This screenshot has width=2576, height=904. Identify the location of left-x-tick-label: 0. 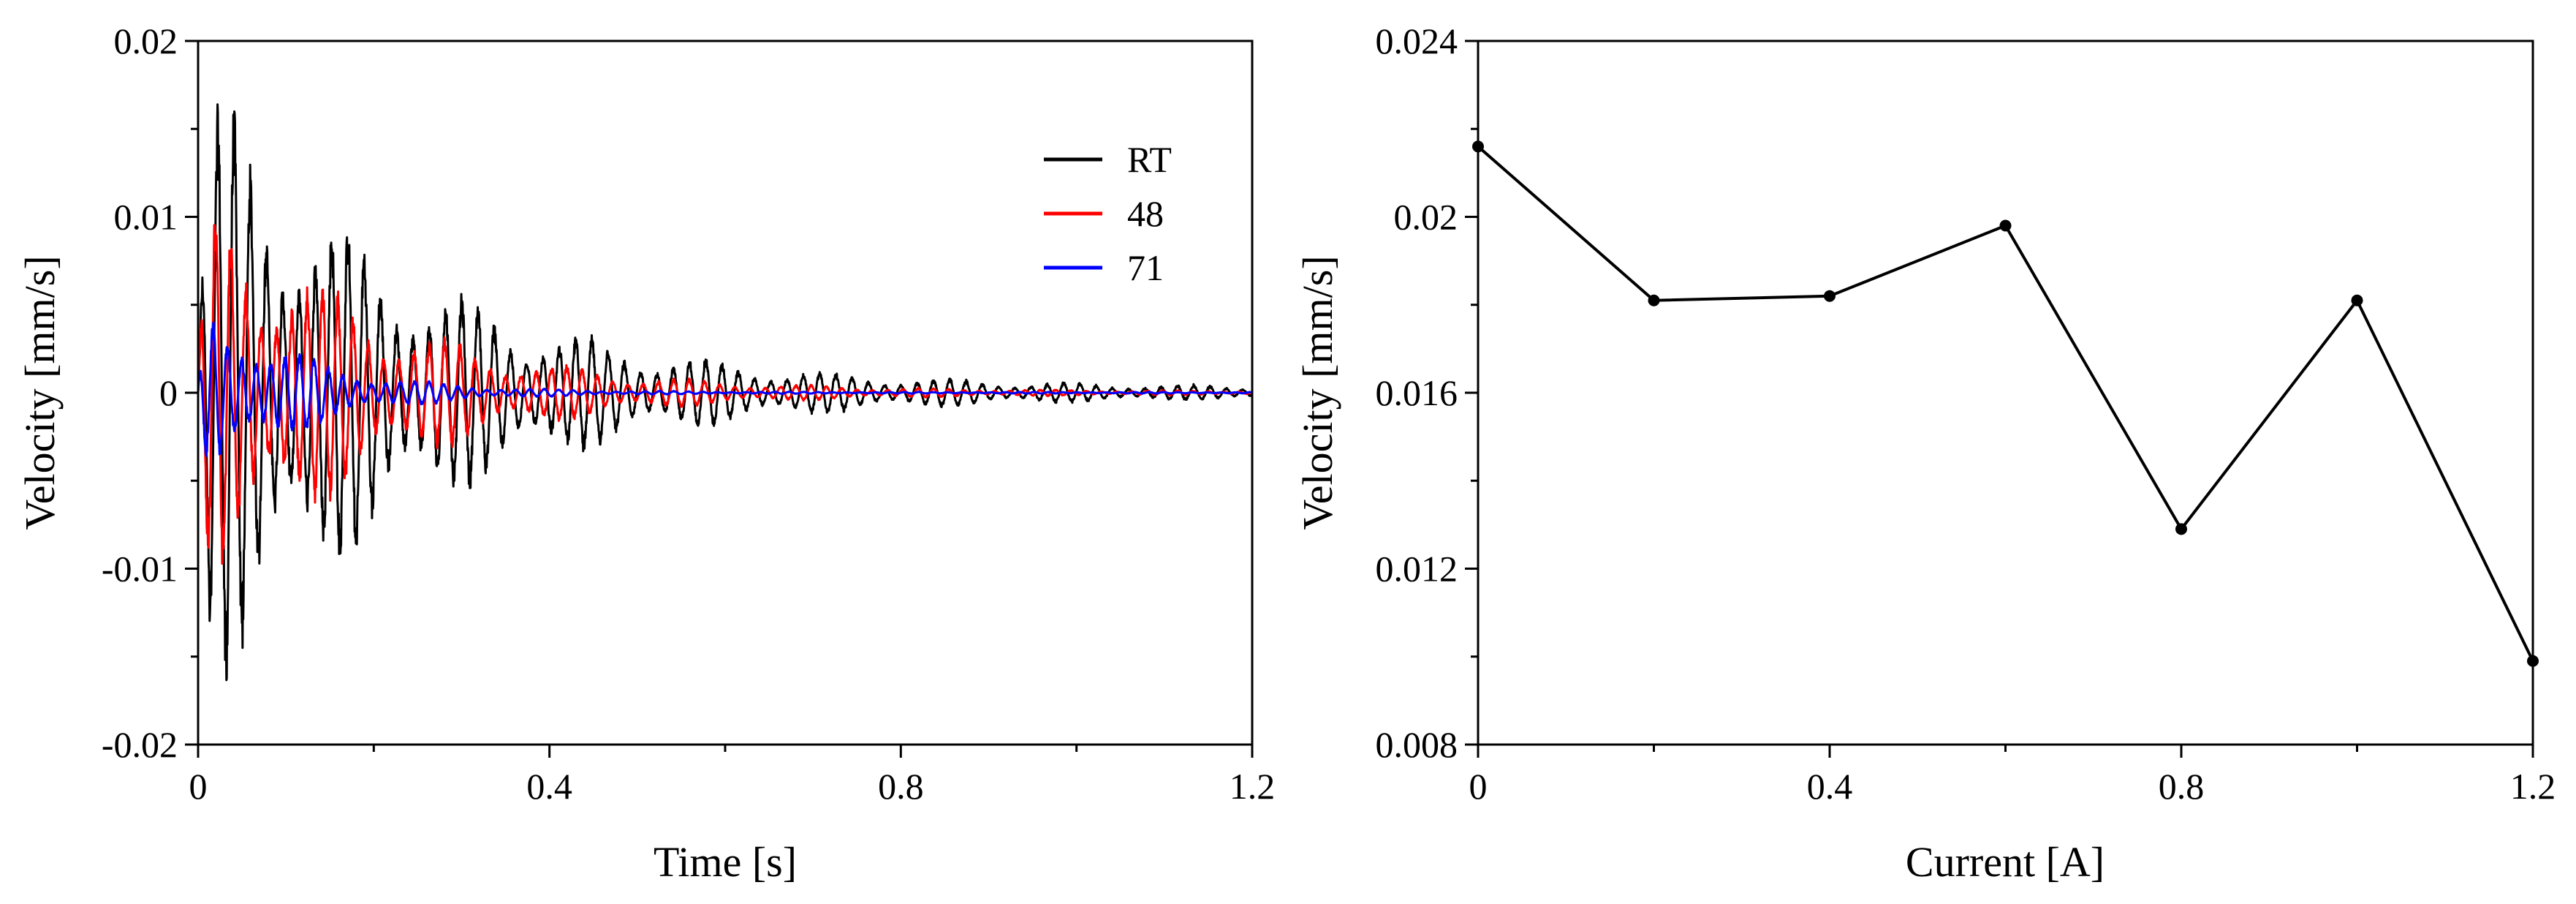
(198, 786).